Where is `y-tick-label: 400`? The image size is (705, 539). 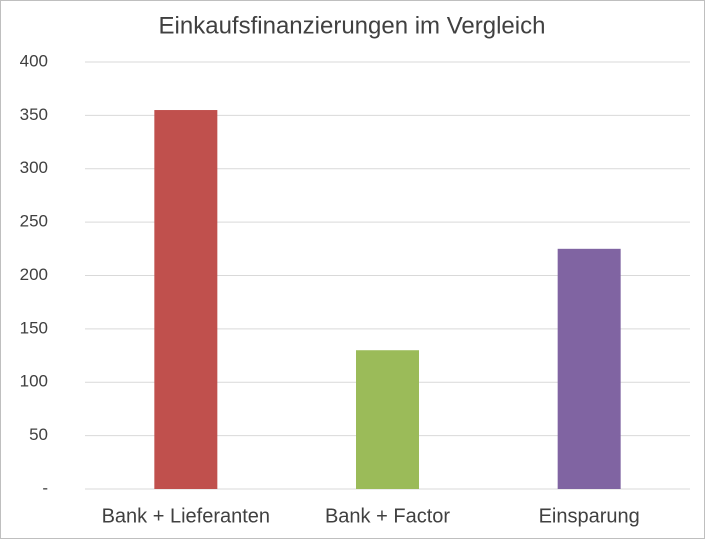
y-tick-label: 400 is located at coordinates (34, 60).